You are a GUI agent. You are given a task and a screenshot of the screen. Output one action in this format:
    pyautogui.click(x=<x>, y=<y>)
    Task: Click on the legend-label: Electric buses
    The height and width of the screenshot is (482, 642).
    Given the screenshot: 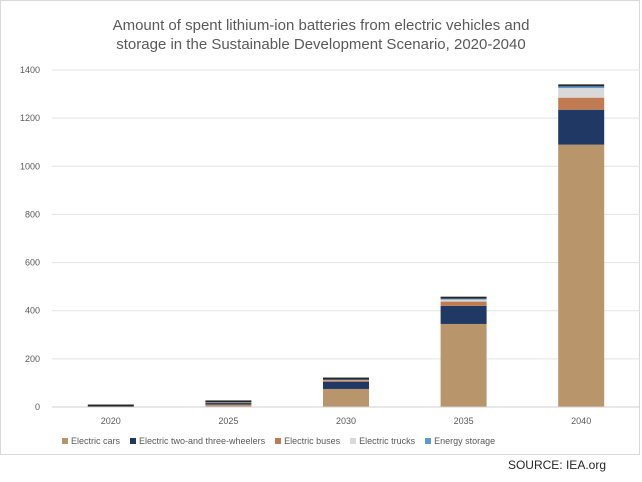 What is the action you would take?
    pyautogui.click(x=312, y=441)
    